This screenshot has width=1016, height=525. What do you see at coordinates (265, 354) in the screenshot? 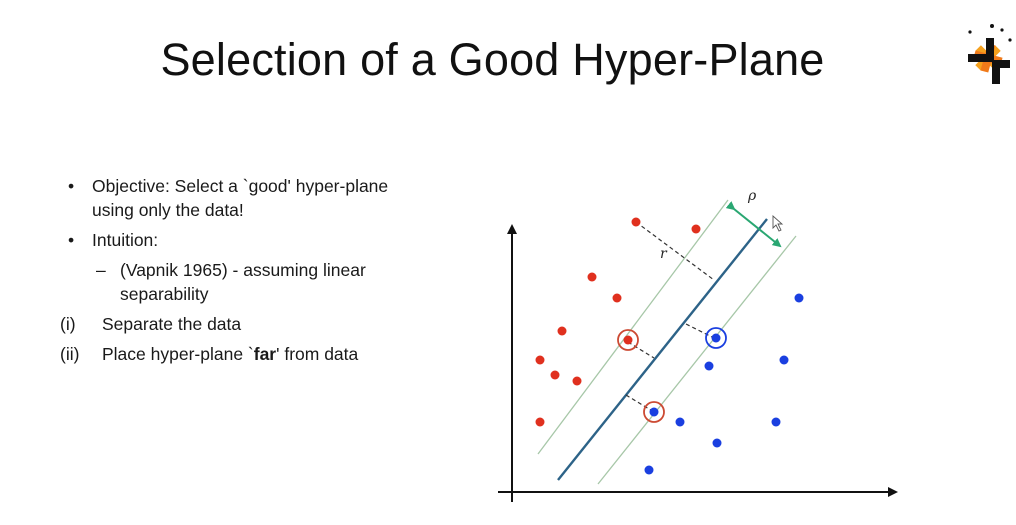
I see `bullet-text-bold: far` at bounding box center [265, 354].